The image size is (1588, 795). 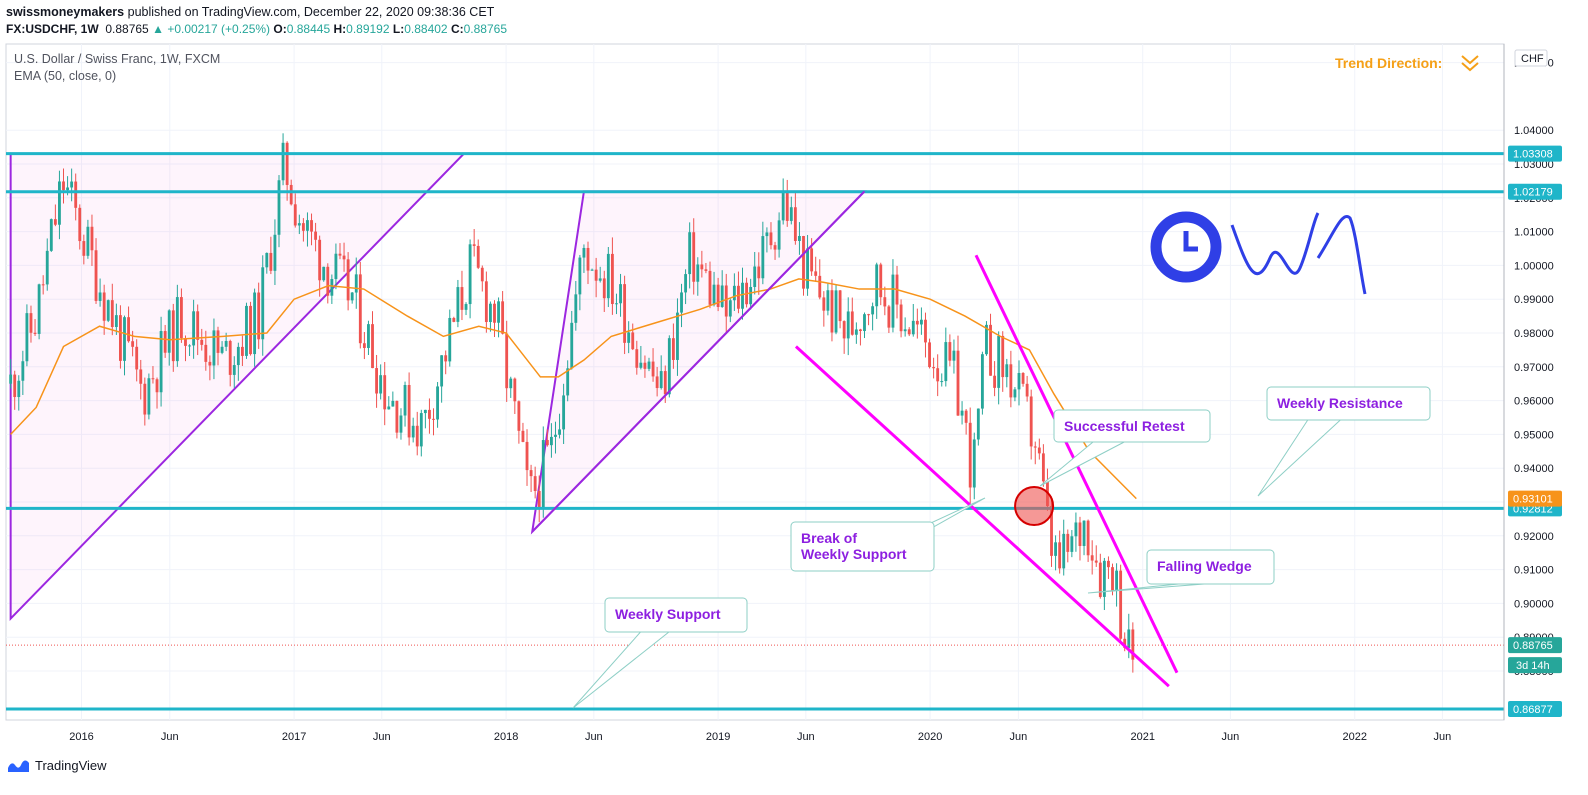 I want to click on footer: TradingView, so click(x=57, y=765).